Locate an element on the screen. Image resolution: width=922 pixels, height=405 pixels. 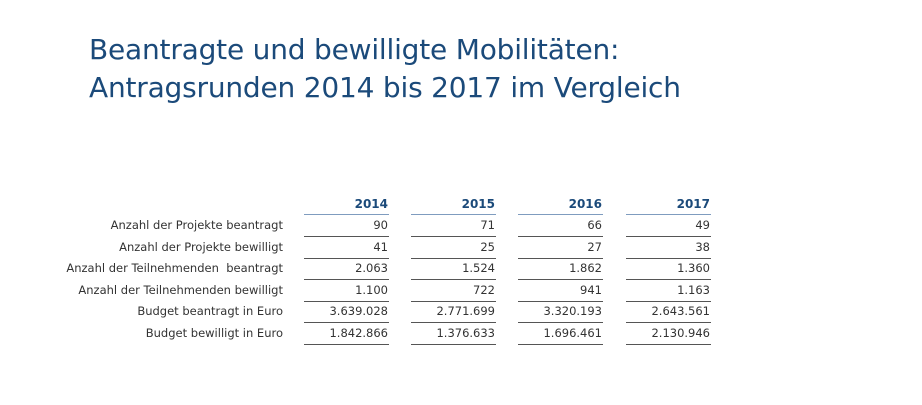
row-label: Budget bewilligt in Euro is located at coordinates (214, 332).